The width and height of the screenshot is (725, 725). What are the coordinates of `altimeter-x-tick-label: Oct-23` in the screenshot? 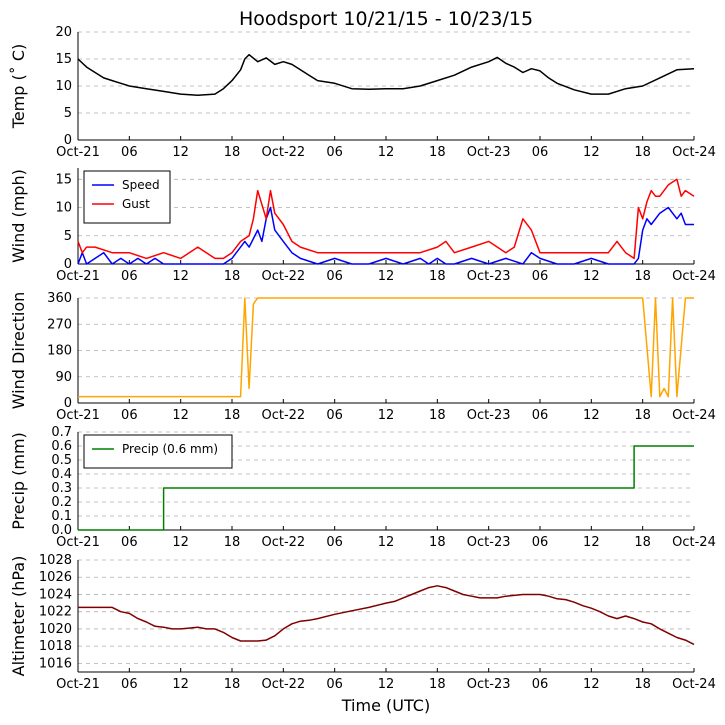 It's located at (489, 684).